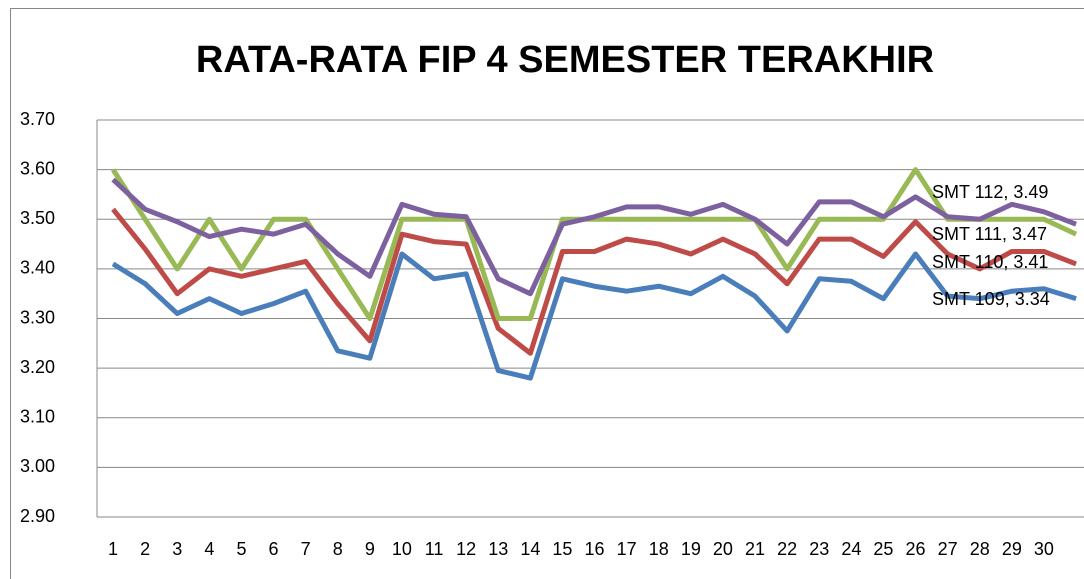 The width and height of the screenshot is (1084, 579). I want to click on x-tick-label: 10, so click(402, 549).